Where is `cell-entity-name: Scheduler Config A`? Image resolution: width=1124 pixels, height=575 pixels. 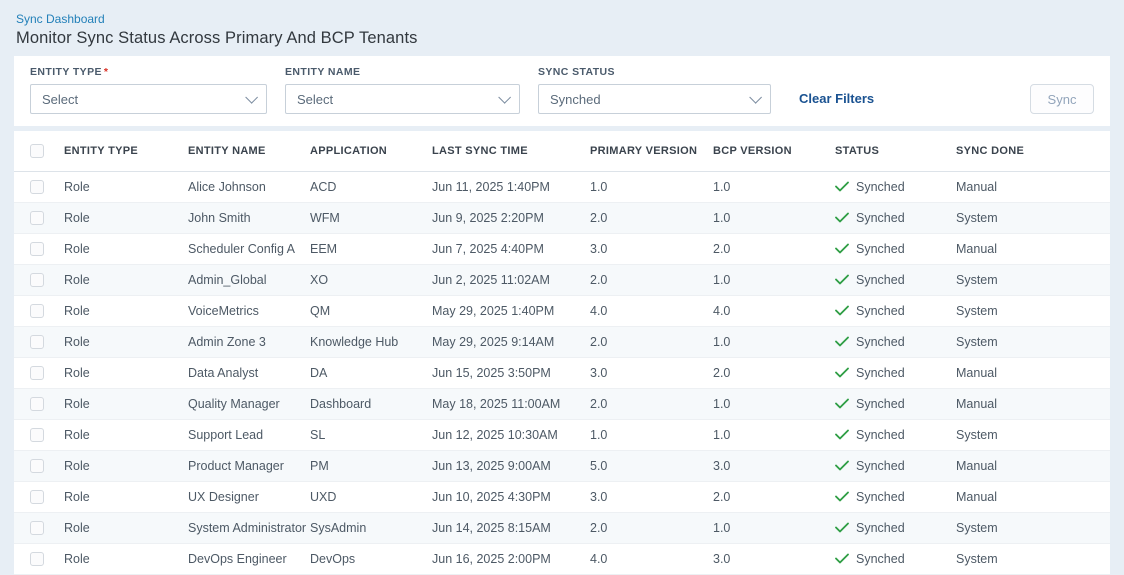 cell-entity-name: Scheduler Config A is located at coordinates (249, 249).